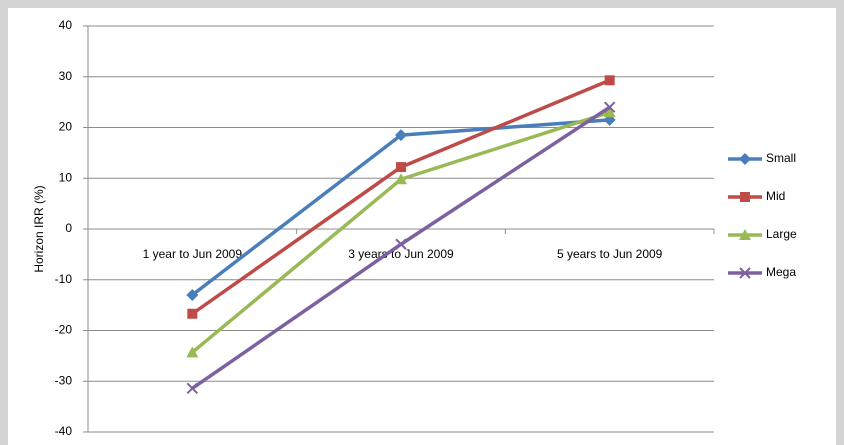  Describe the element at coordinates (66, 25) in the screenshot. I see `y-tick-label: 40` at that location.